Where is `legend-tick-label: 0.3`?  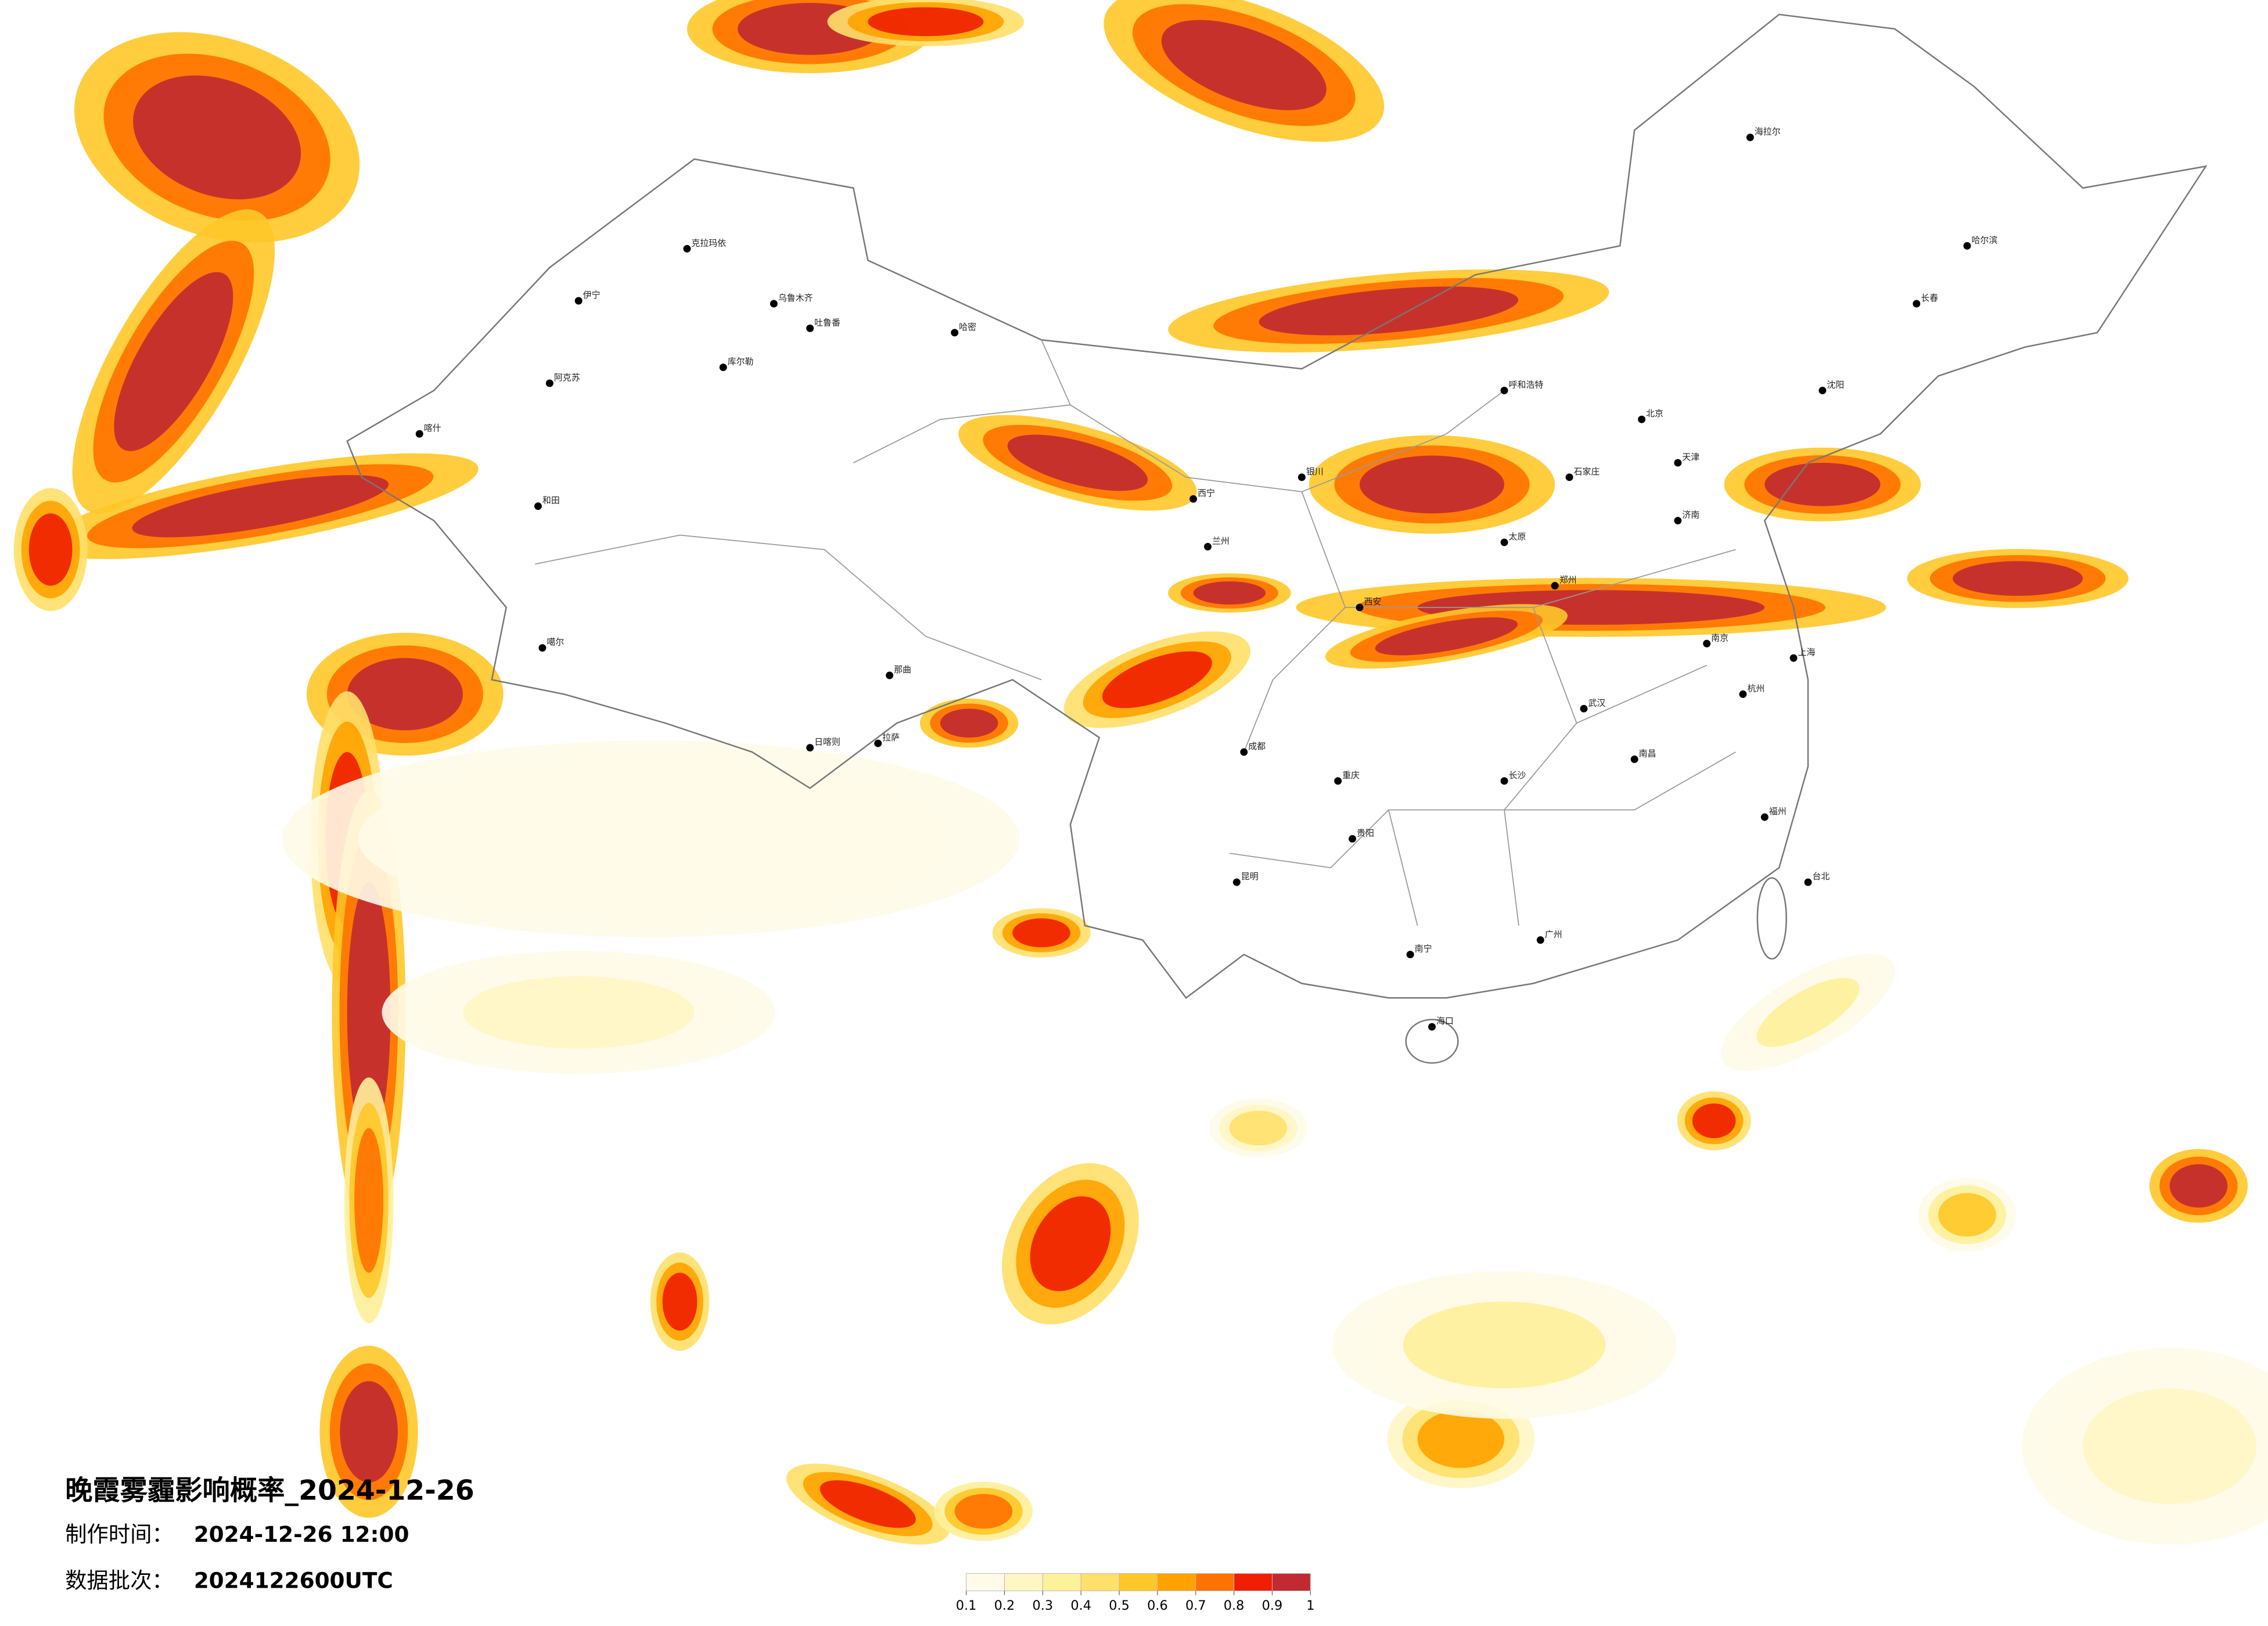 legend-tick-label: 0.3 is located at coordinates (1043, 1606).